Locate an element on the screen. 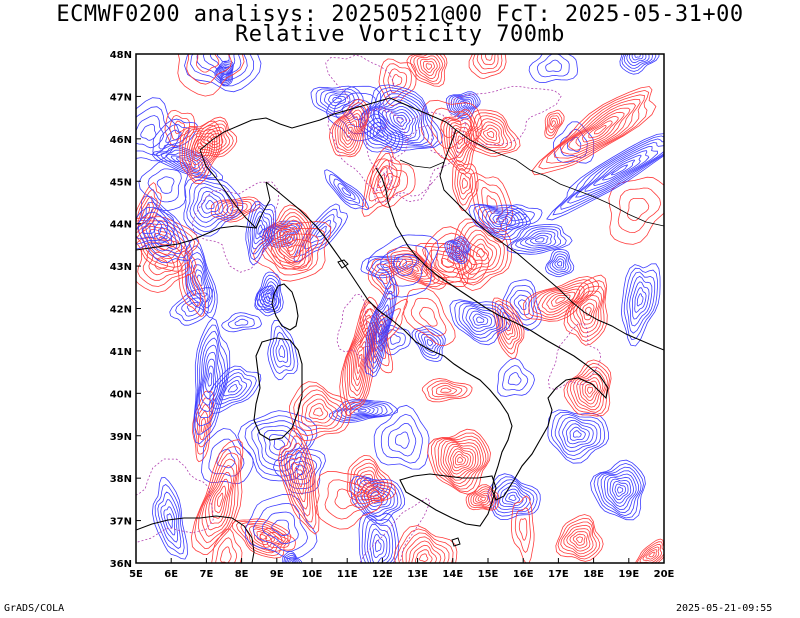 The height and width of the screenshot is (618, 800). coast-france-south is located at coordinates (196, 238).